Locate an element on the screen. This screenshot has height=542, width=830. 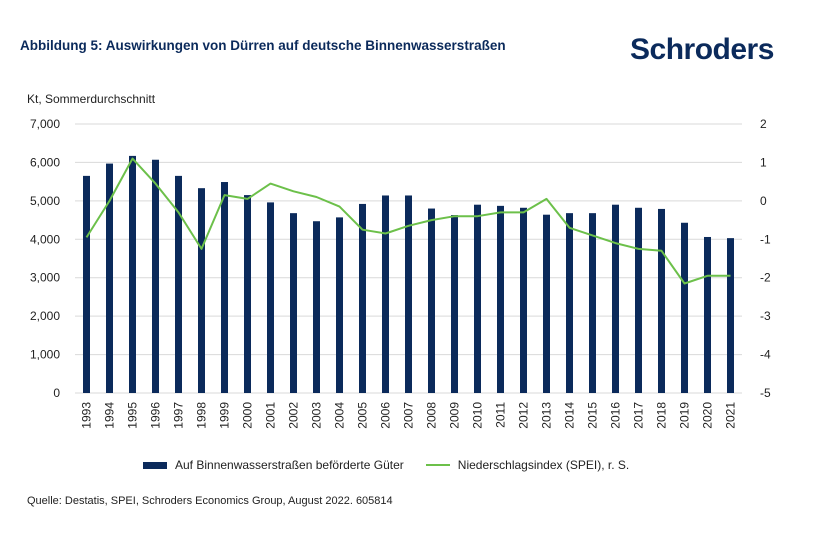
y2-tick-label: -5 is located at coordinates (765, 393).